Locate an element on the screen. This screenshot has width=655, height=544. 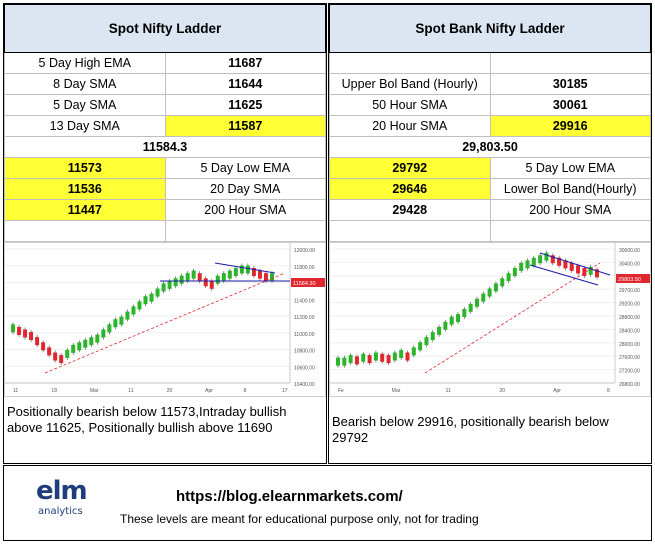
price-tag-label: 29803.50 is located at coordinates (629, 280).